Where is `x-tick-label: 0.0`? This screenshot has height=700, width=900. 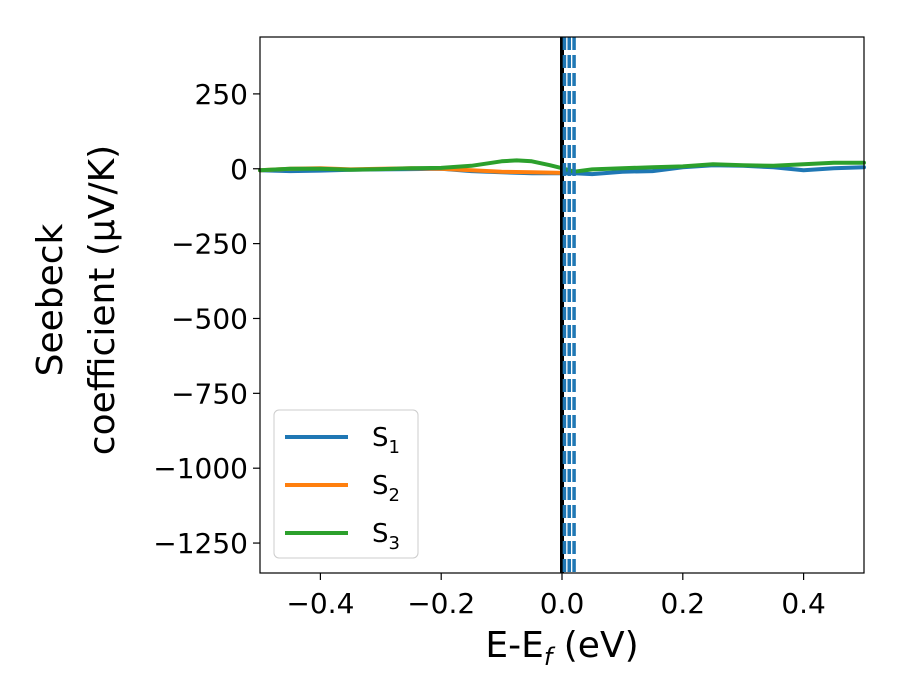
x-tick-label: 0.0 is located at coordinates (562, 603).